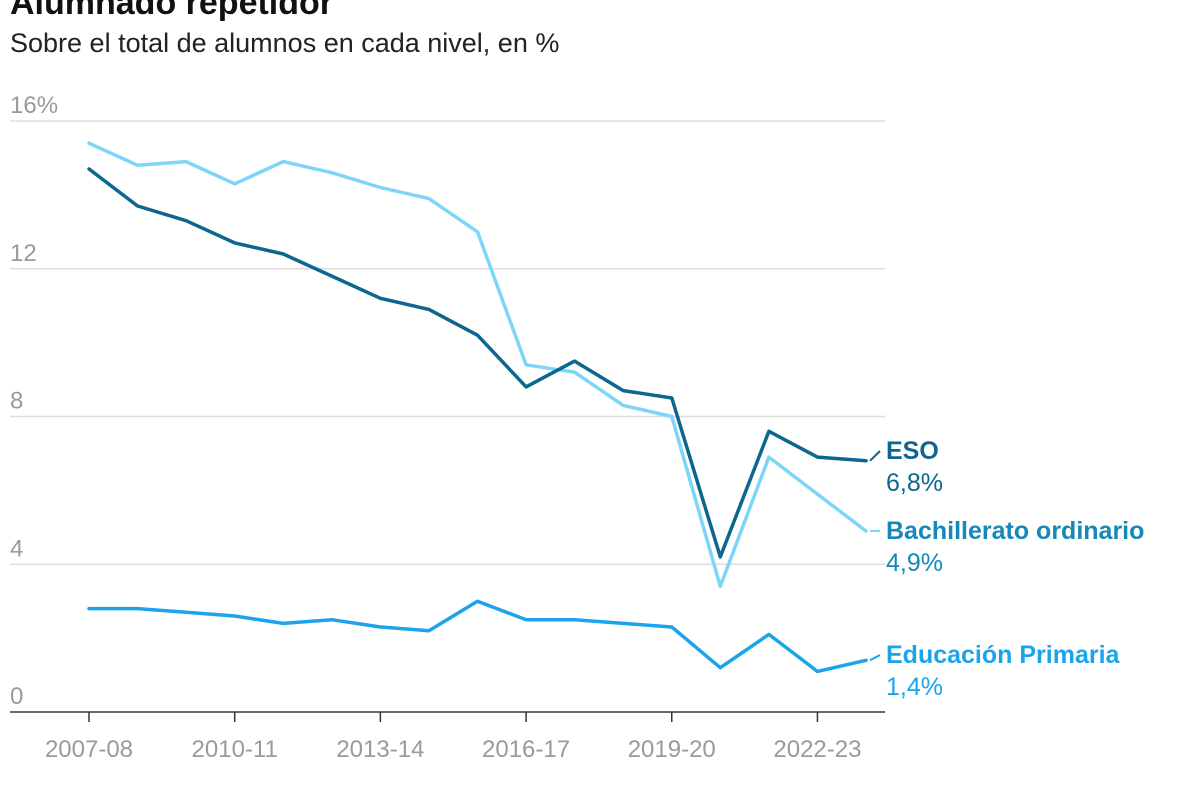 Image resolution: width=1200 pixels, height=800 pixels. I want to click on series-value-label: 4,9%, so click(914, 563).